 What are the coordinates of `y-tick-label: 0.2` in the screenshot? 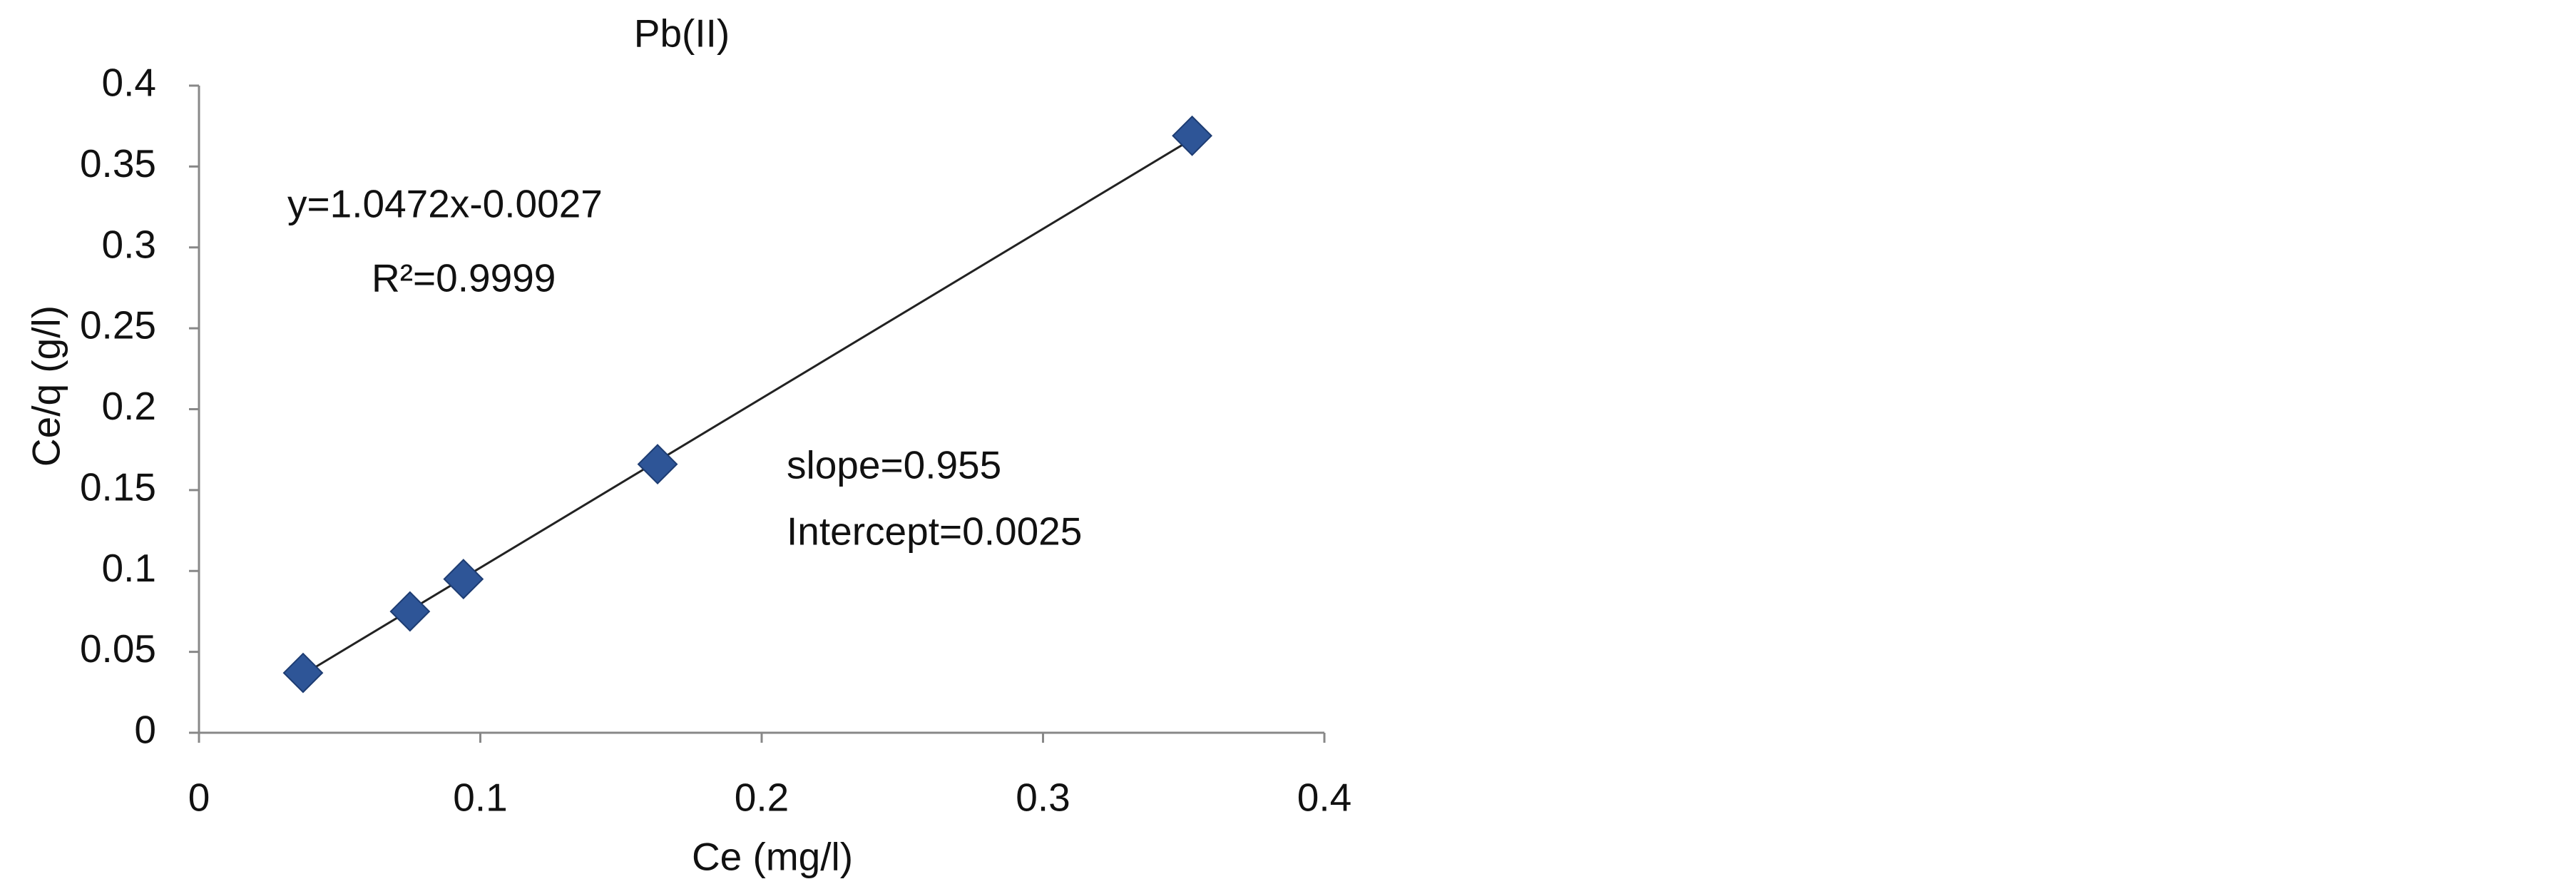 It's located at (129, 406).